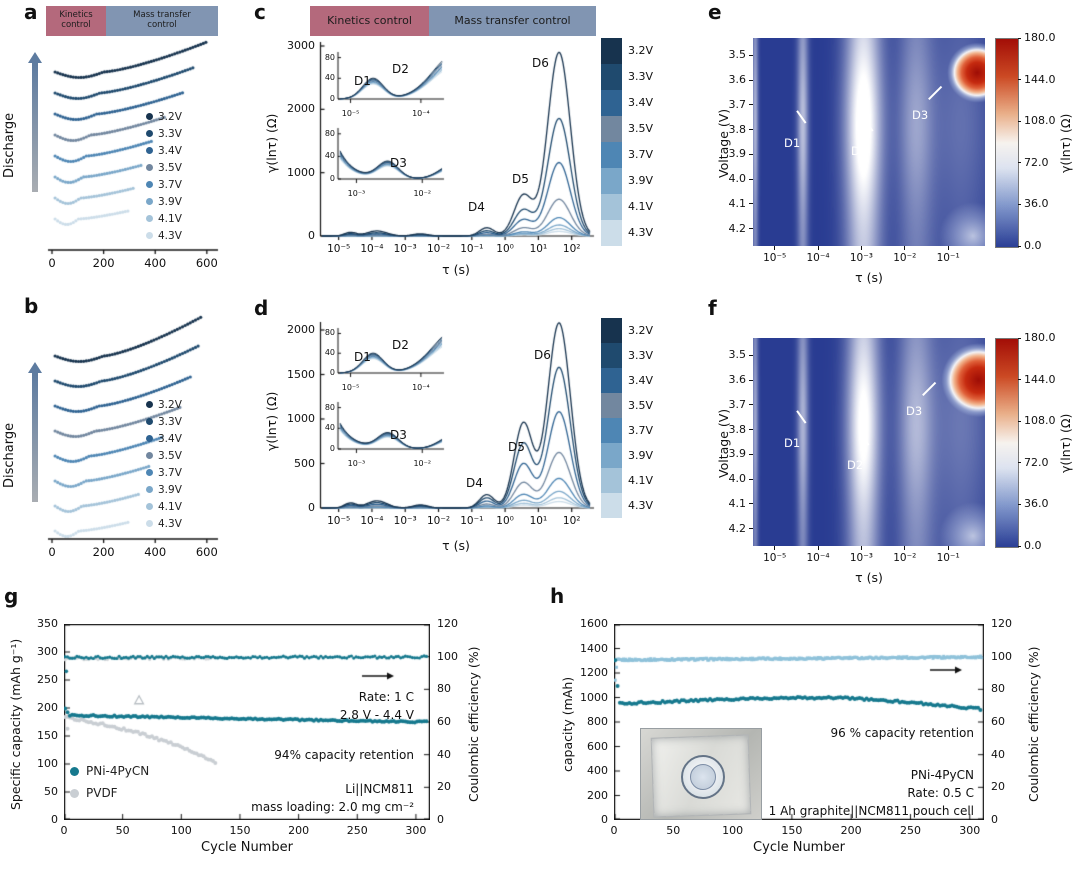 The height and width of the screenshot is (872, 1080). I want to click on stamp-inner-ring, so click(703, 777).